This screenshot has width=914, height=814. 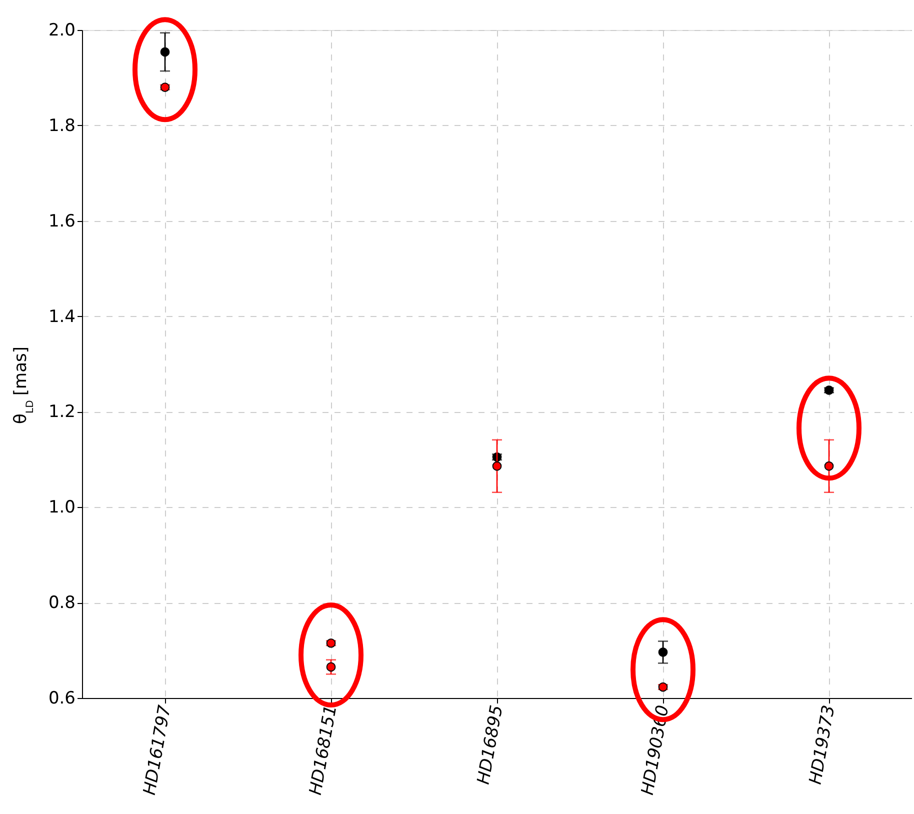 What do you see at coordinates (62, 412) in the screenshot?
I see `y-tick-label: 1.2` at bounding box center [62, 412].